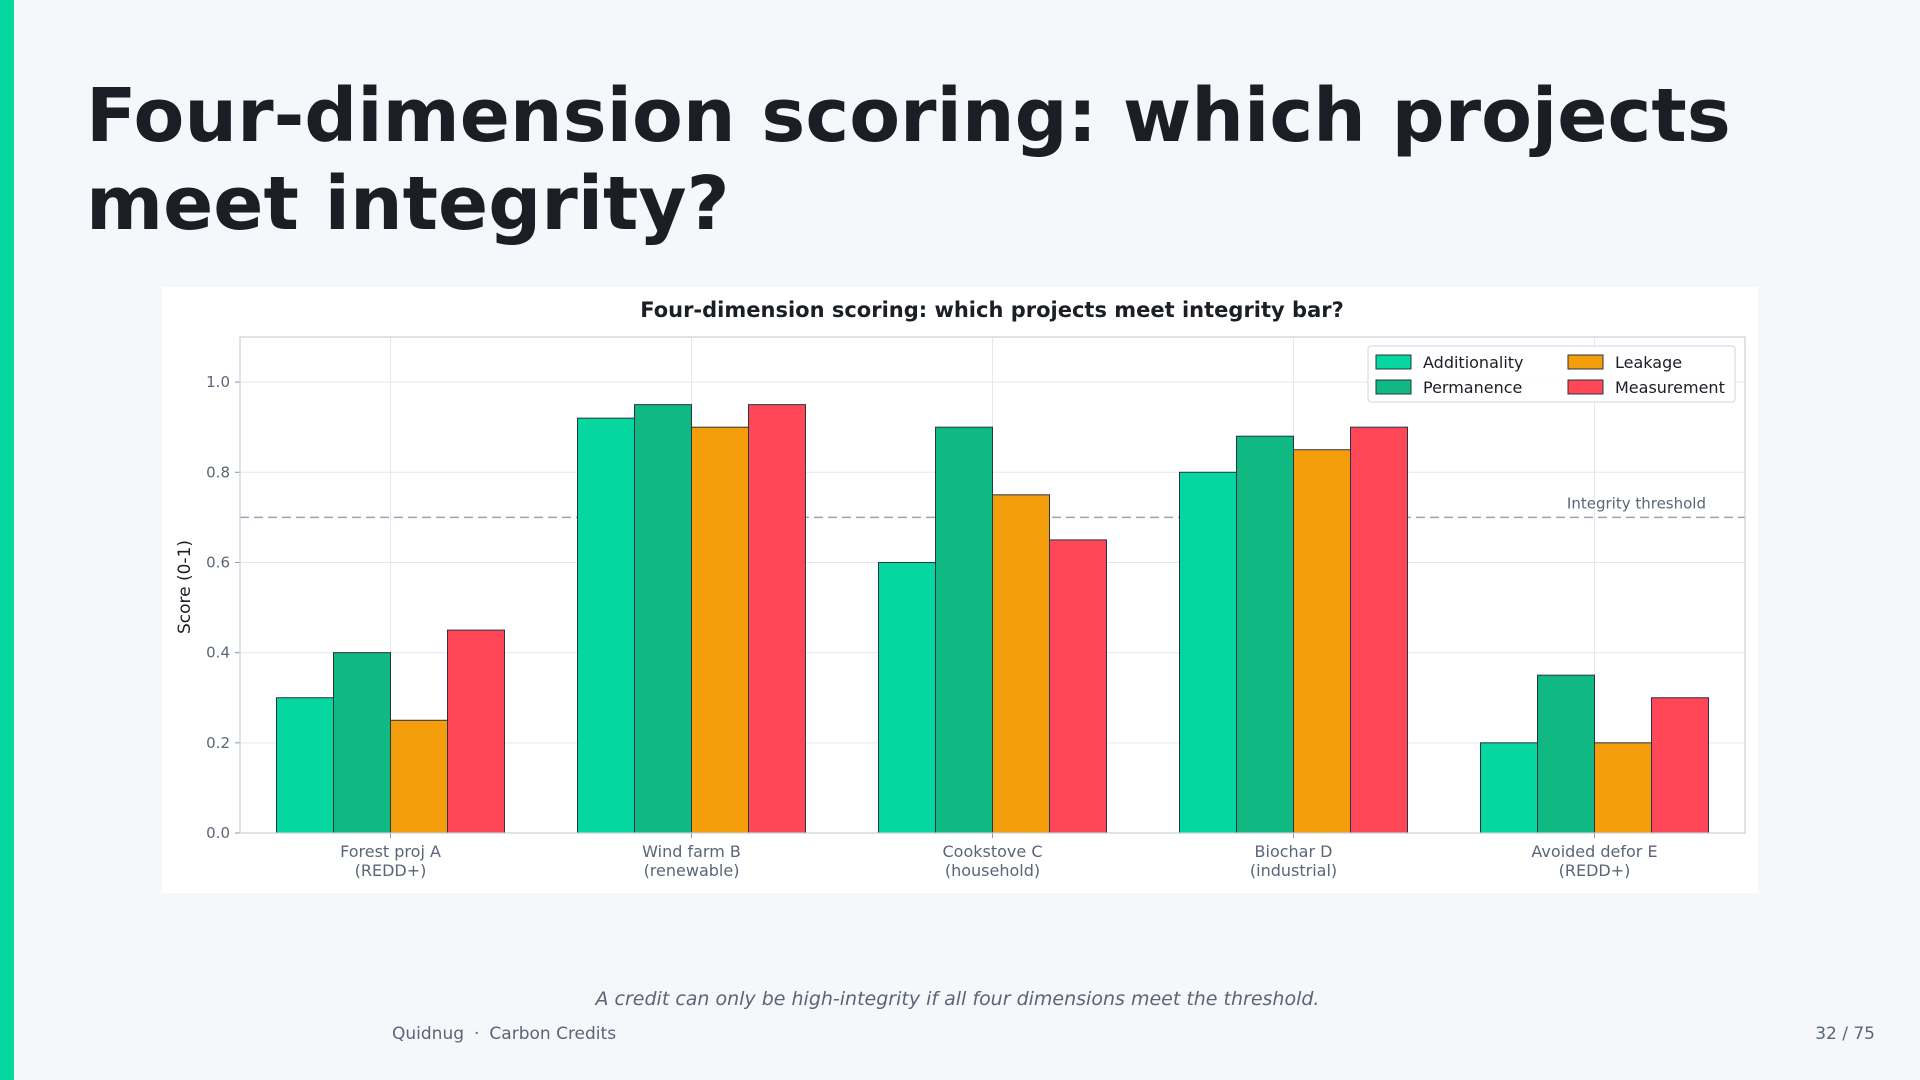  I want to click on legend-label: Measurement, so click(1670, 387).